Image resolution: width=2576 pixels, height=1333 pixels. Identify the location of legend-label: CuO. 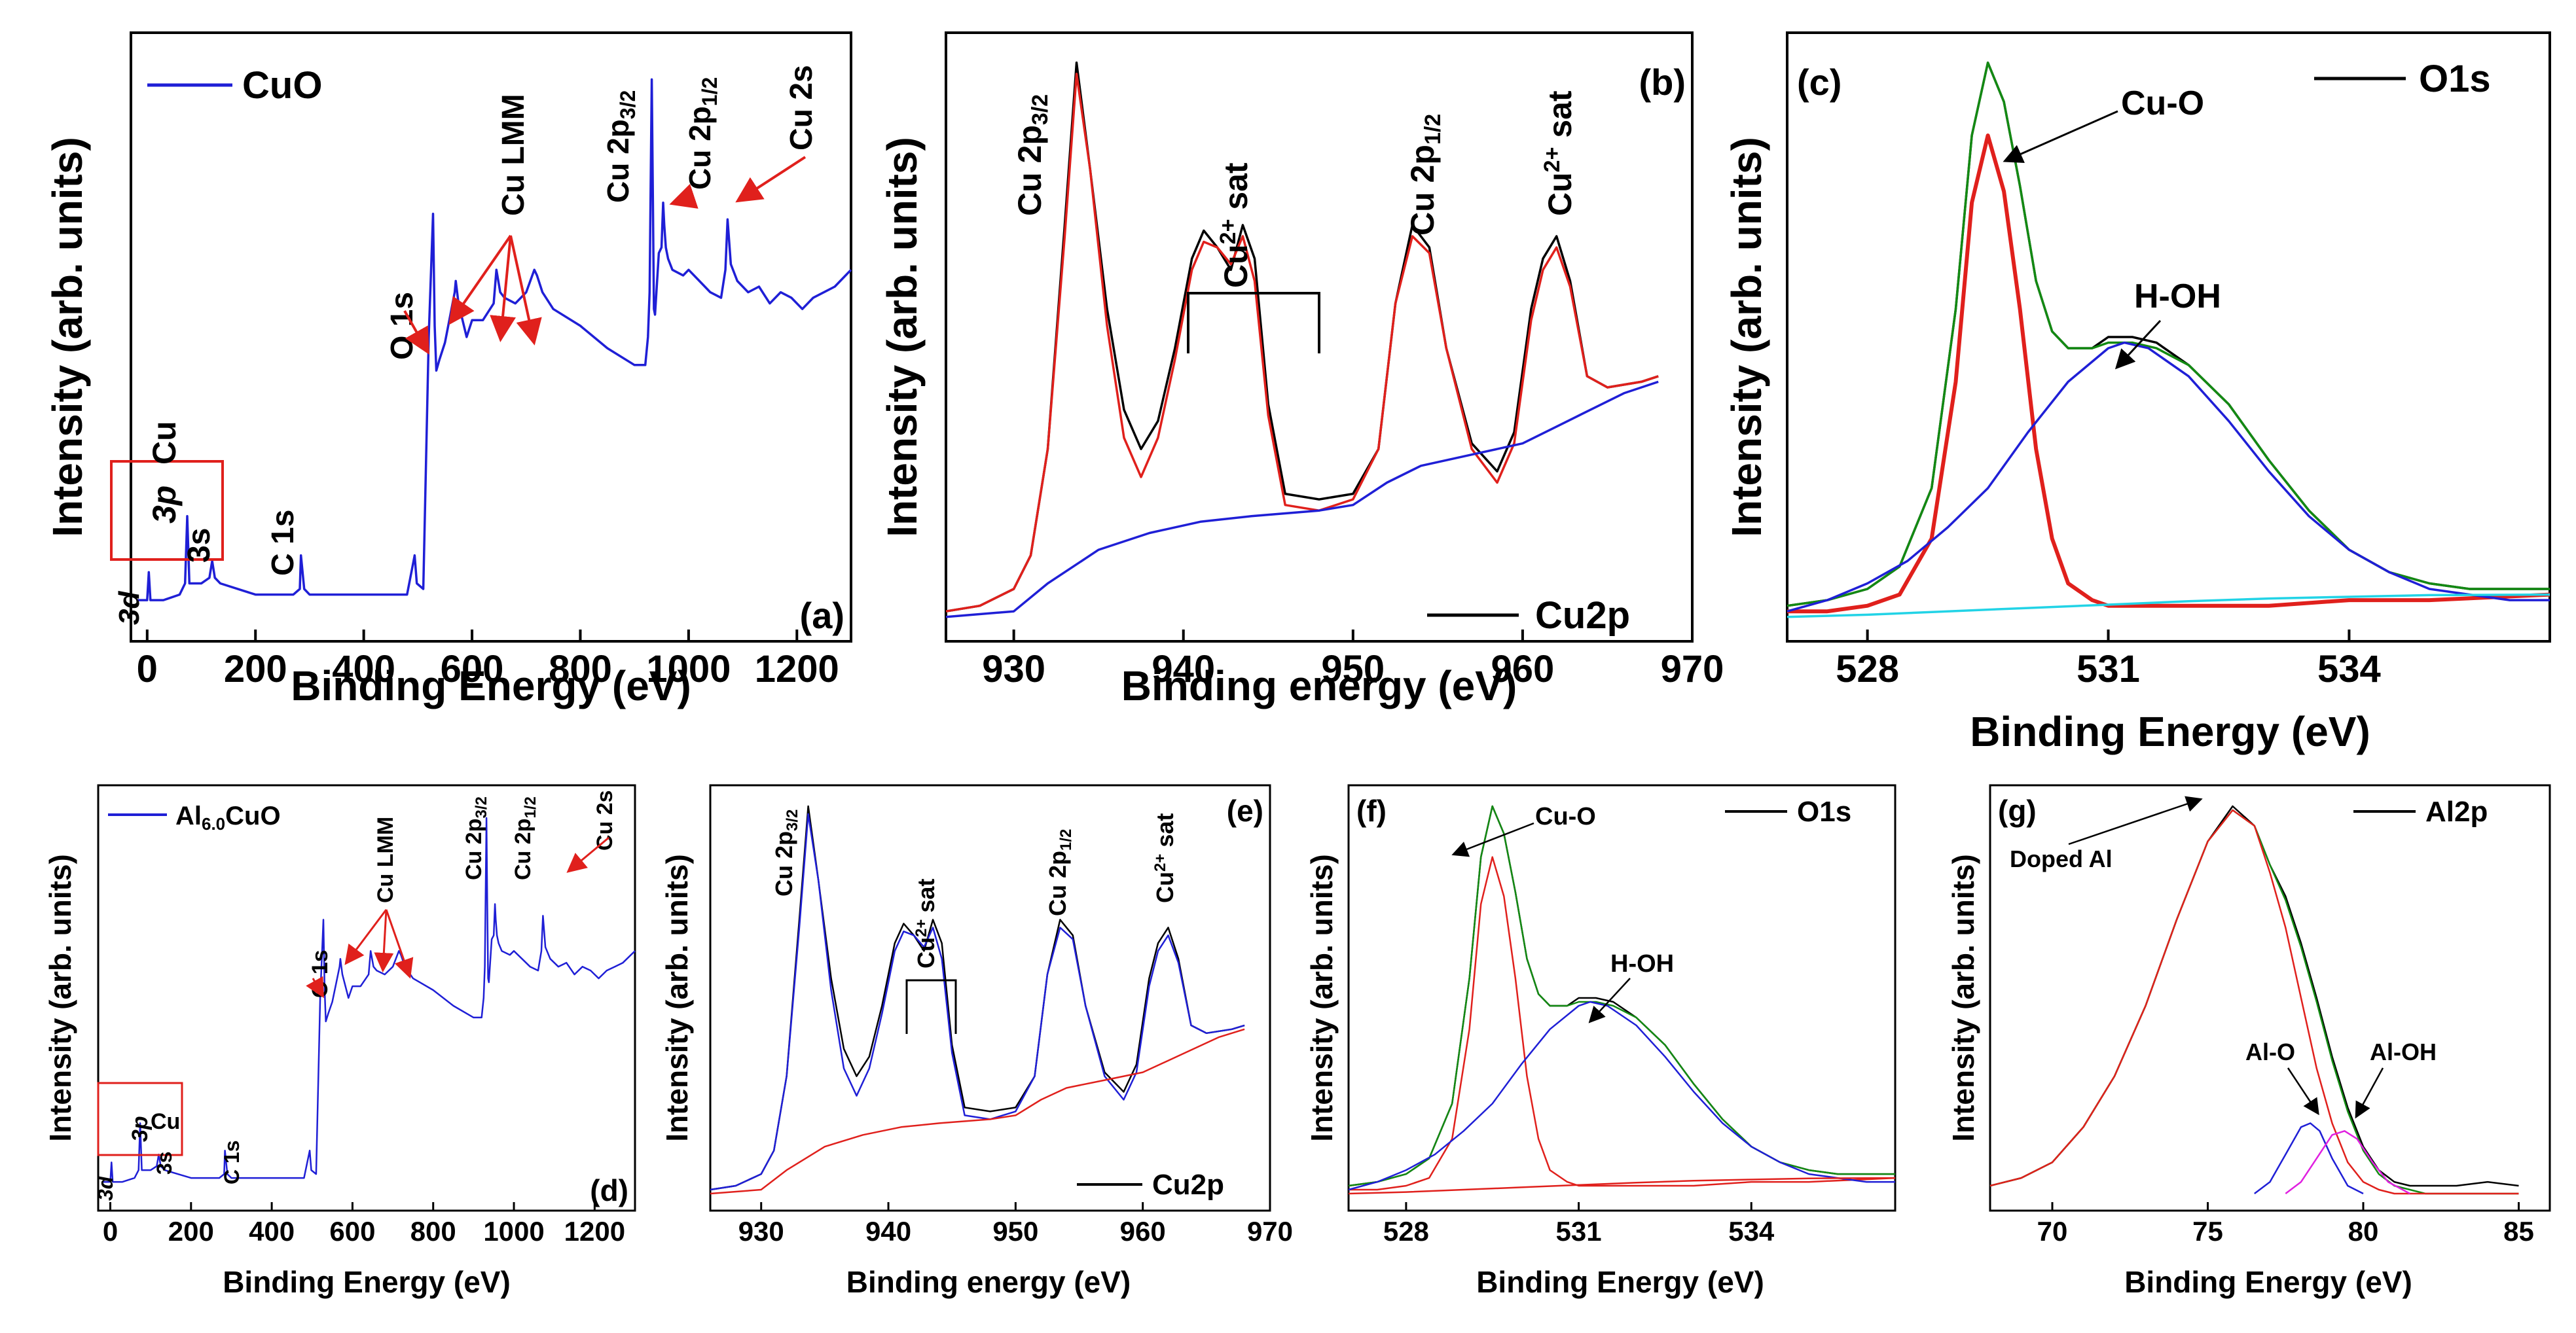
(282, 85).